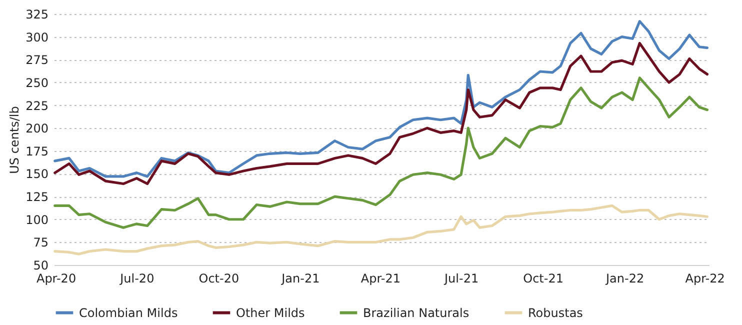 The image size is (742, 325). I want to click on legend-label: Colombian Milds, so click(128, 313).